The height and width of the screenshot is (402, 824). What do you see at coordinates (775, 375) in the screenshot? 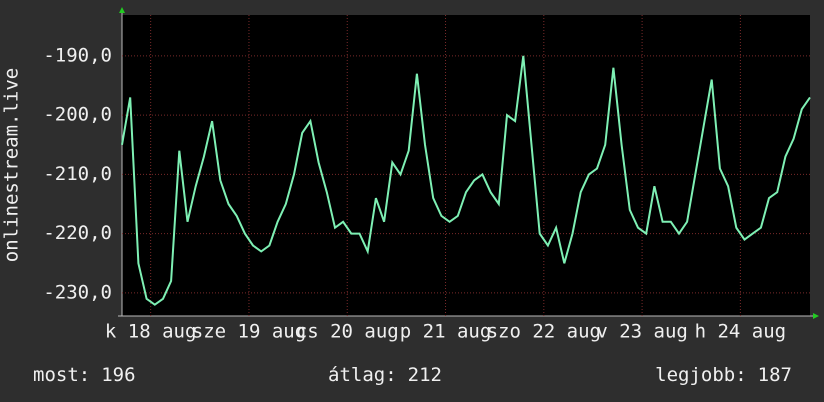
I see `footer-part: 187` at bounding box center [775, 375].